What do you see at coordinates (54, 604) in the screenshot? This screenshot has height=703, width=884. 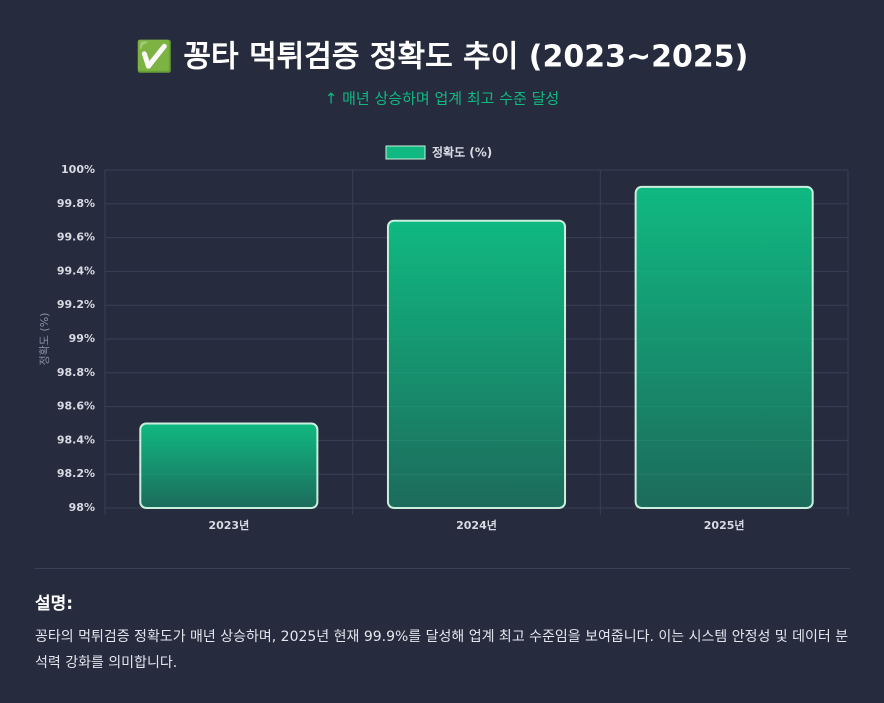 I see `description-heading: 설명:` at bounding box center [54, 604].